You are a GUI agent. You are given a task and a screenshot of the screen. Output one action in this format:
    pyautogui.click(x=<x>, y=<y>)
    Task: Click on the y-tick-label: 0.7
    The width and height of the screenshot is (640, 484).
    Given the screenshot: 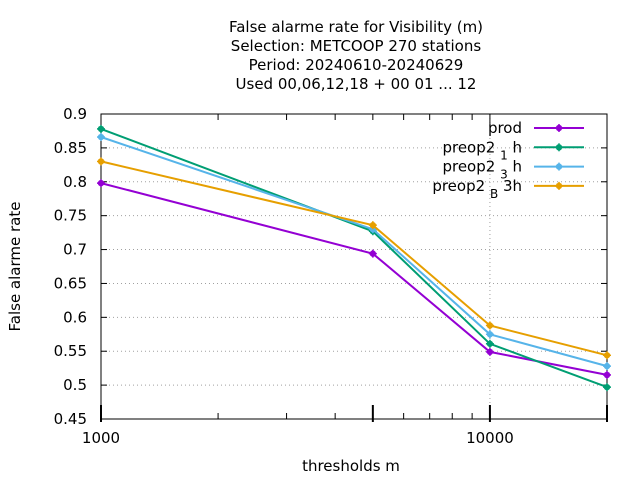 What is the action you would take?
    pyautogui.click(x=75, y=250)
    